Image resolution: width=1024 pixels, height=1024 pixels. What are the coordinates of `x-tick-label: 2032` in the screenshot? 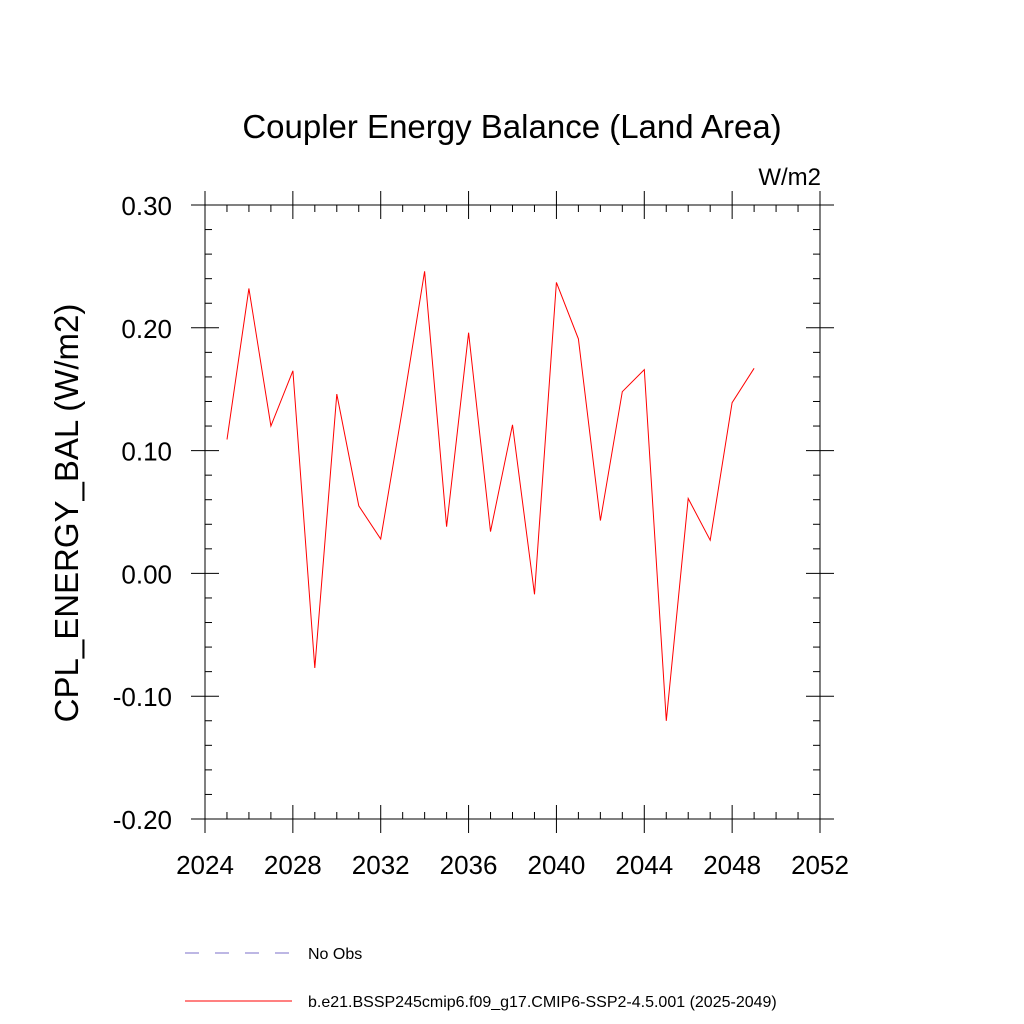 It's located at (381, 865).